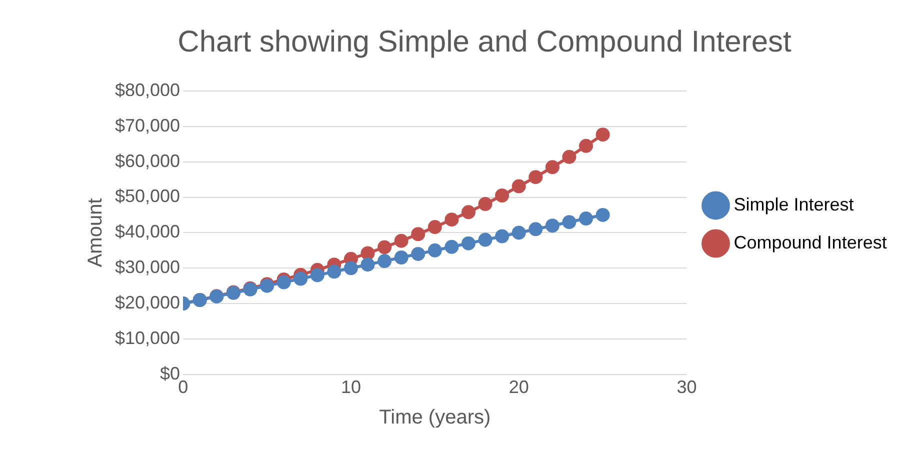 Image resolution: width=899 pixels, height=474 pixels. I want to click on y-tick-label: $50,000, so click(147, 196).